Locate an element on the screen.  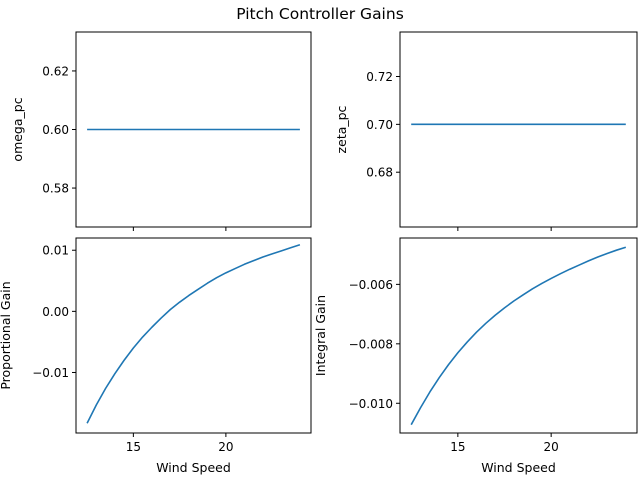
y-tick-label: 0.72 is located at coordinates (379, 77).